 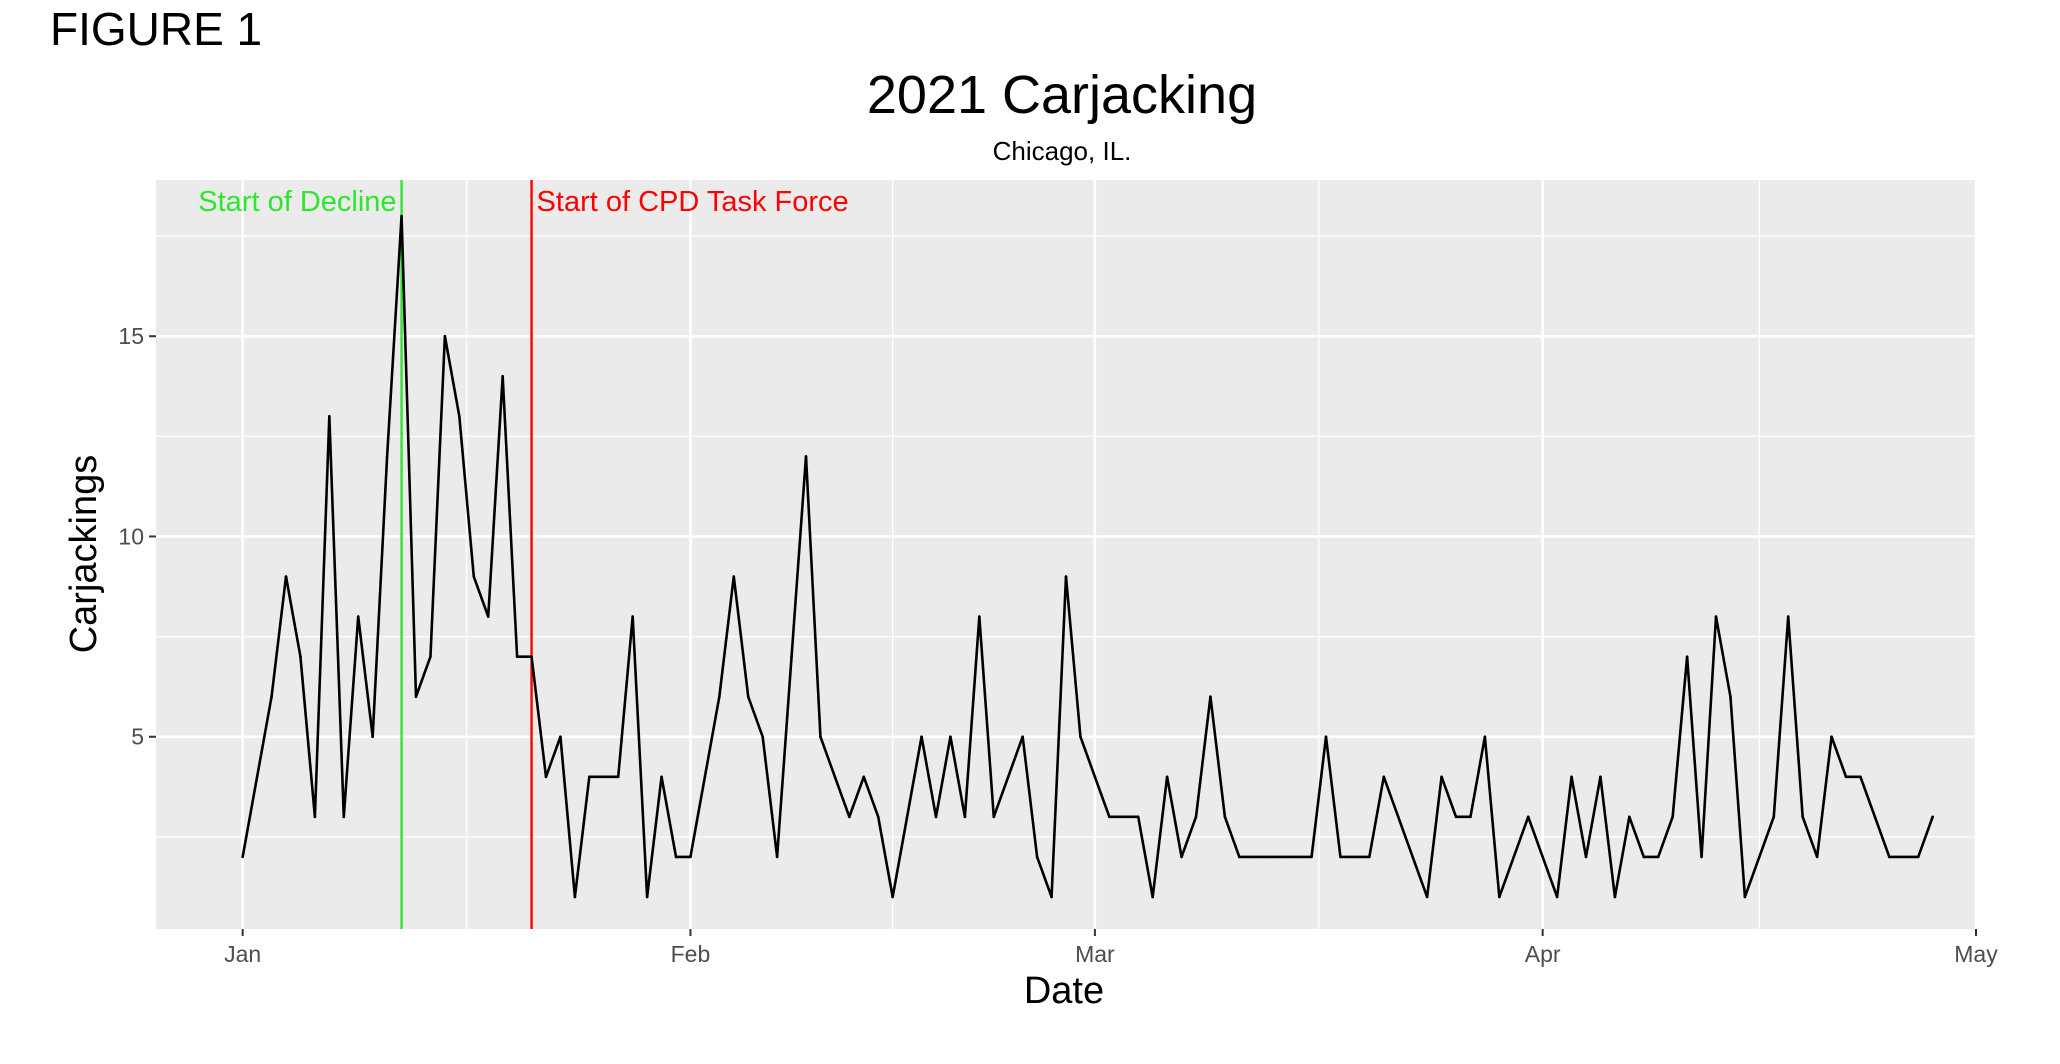 I want to click on y-axis: 5 10 15, so click(x=137, y=536).